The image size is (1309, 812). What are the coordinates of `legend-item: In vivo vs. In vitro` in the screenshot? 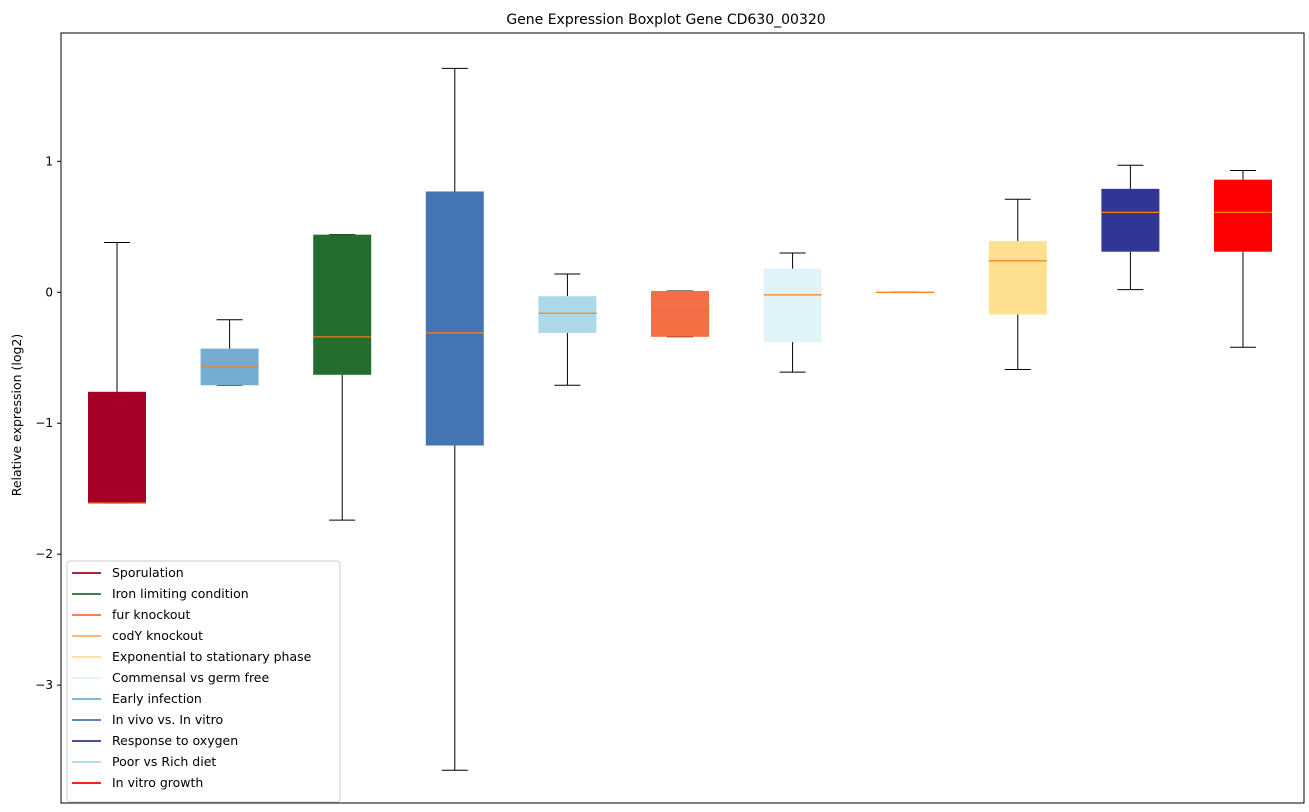 It's located at (147, 719).